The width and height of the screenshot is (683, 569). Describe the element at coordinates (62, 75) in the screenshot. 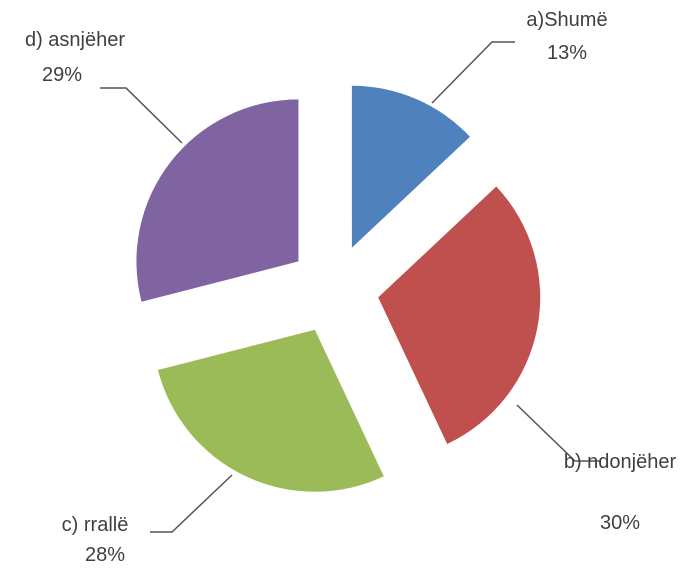

I see `value-label: 29%` at that location.